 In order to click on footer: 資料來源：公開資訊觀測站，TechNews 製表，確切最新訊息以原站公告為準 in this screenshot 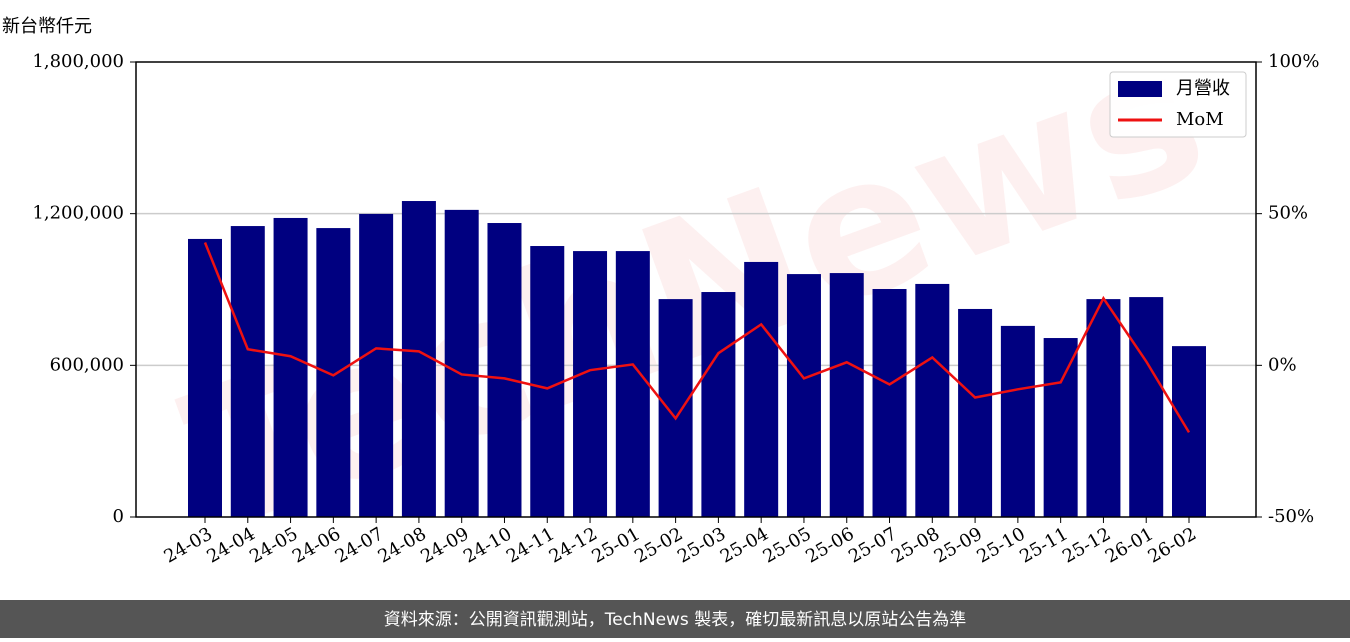, I will do `click(675, 620)`.